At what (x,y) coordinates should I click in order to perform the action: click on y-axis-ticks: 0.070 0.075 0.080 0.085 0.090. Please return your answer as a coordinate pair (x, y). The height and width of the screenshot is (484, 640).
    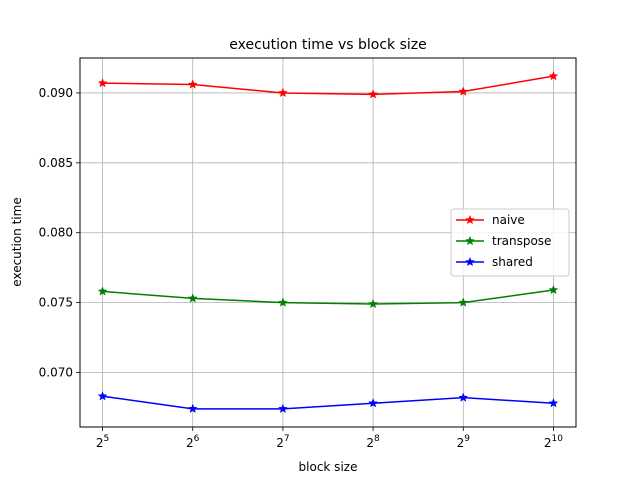
    Looking at the image, I should click on (59, 232).